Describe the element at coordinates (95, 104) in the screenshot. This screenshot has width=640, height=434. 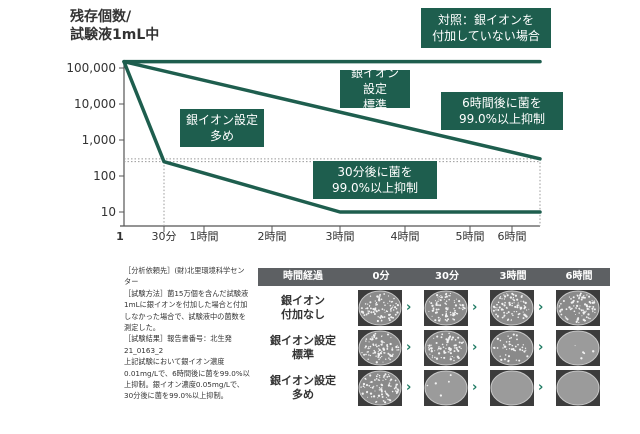
I see `y-tick-label: 10,000` at that location.